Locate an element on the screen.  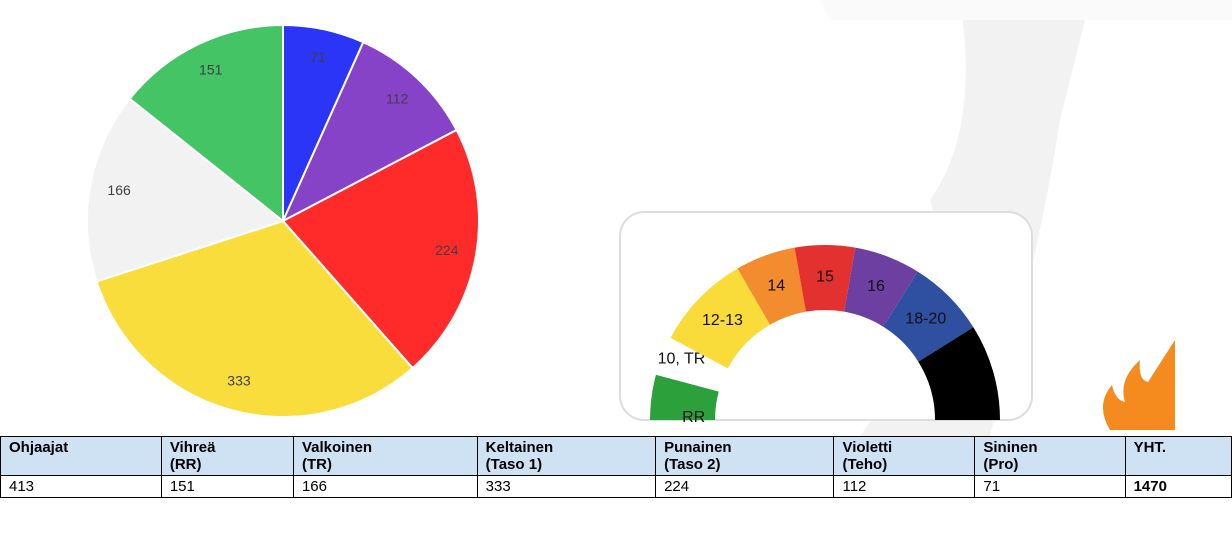
gauge-label: 18-20 is located at coordinates (925, 318).